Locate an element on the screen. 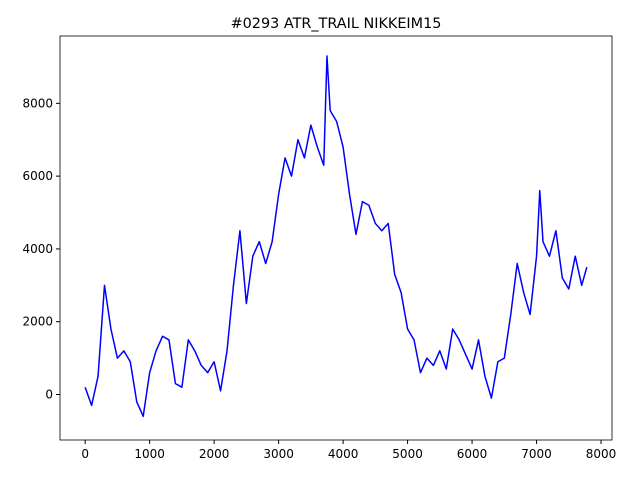 The height and width of the screenshot is (484, 640). x-tick-label: 1000 is located at coordinates (149, 454).